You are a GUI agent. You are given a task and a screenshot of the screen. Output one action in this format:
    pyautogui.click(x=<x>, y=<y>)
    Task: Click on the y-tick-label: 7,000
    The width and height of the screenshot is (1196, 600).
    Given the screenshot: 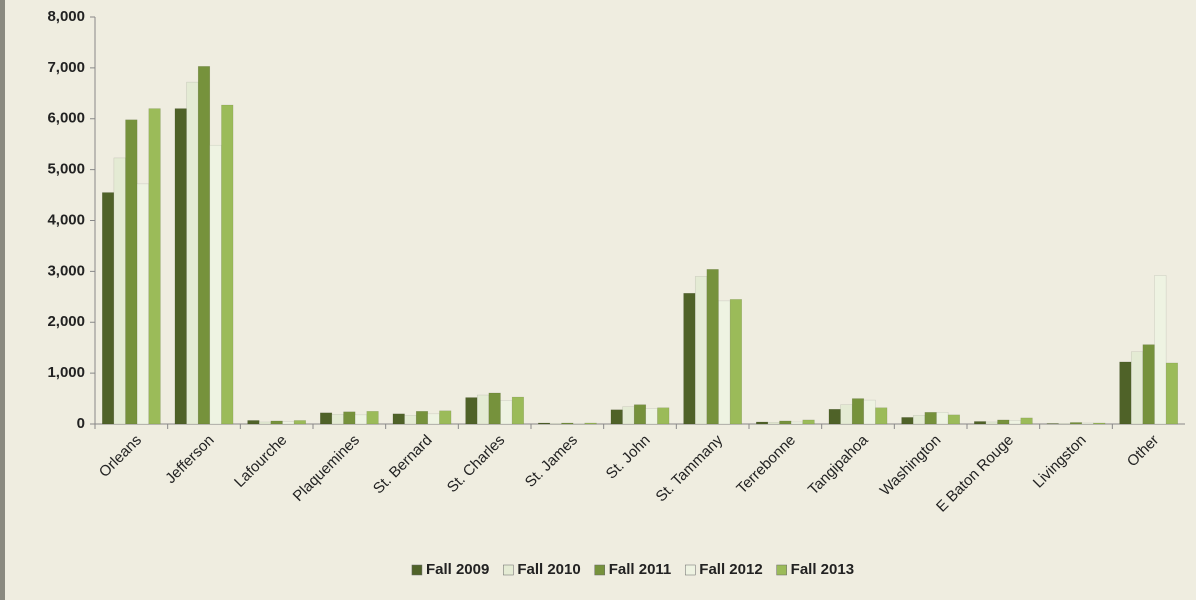 What is the action you would take?
    pyautogui.click(x=66, y=67)
    